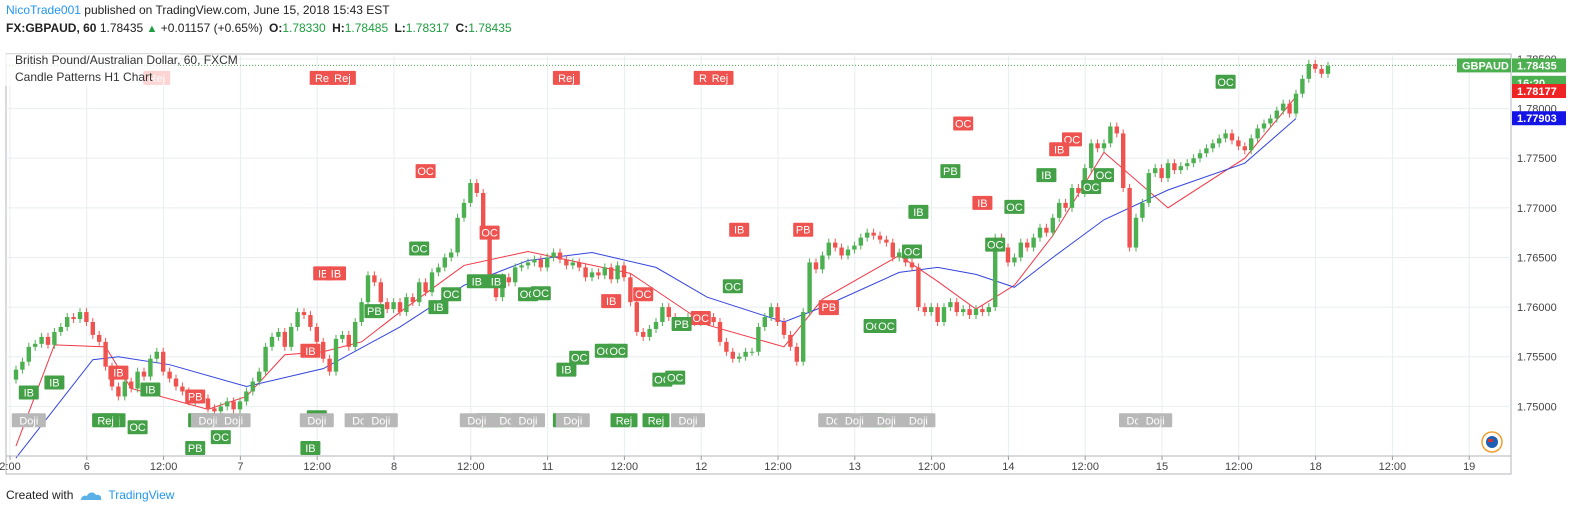 Image resolution: width=1580 pixels, height=517 pixels. Describe the element at coordinates (855, 467) in the screenshot. I see `x-tick-label: 13` at that location.